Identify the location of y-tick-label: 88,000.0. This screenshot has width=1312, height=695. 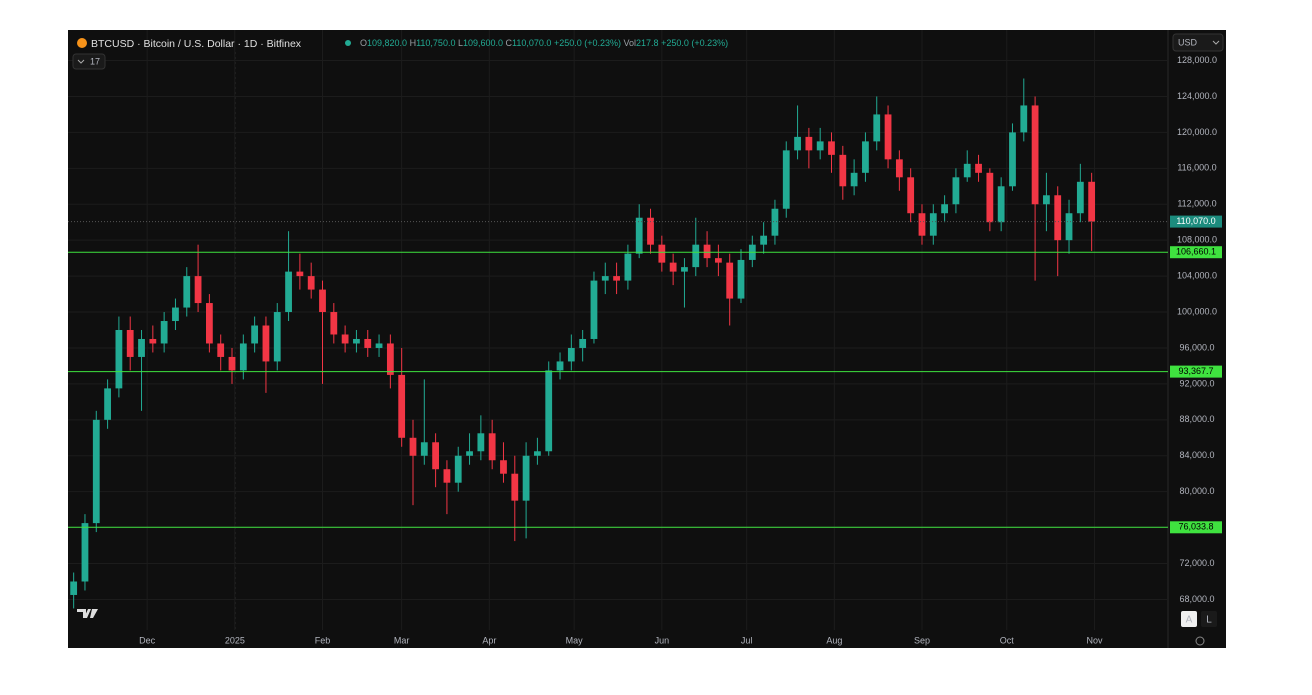
(1196, 419).